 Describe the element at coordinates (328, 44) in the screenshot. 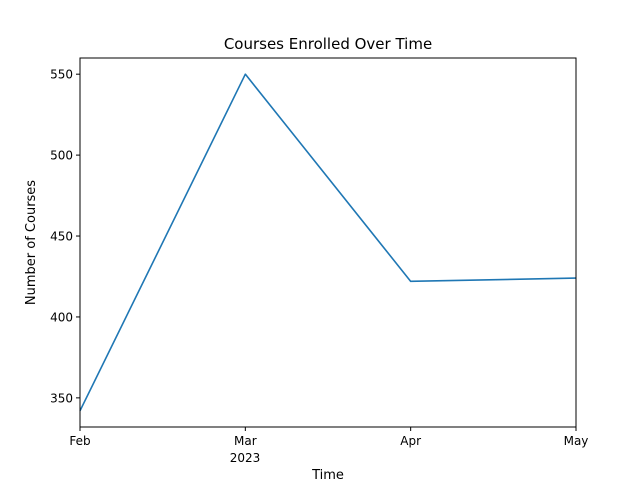

I see `chart-title: Courses Enrolled Over Time` at that location.